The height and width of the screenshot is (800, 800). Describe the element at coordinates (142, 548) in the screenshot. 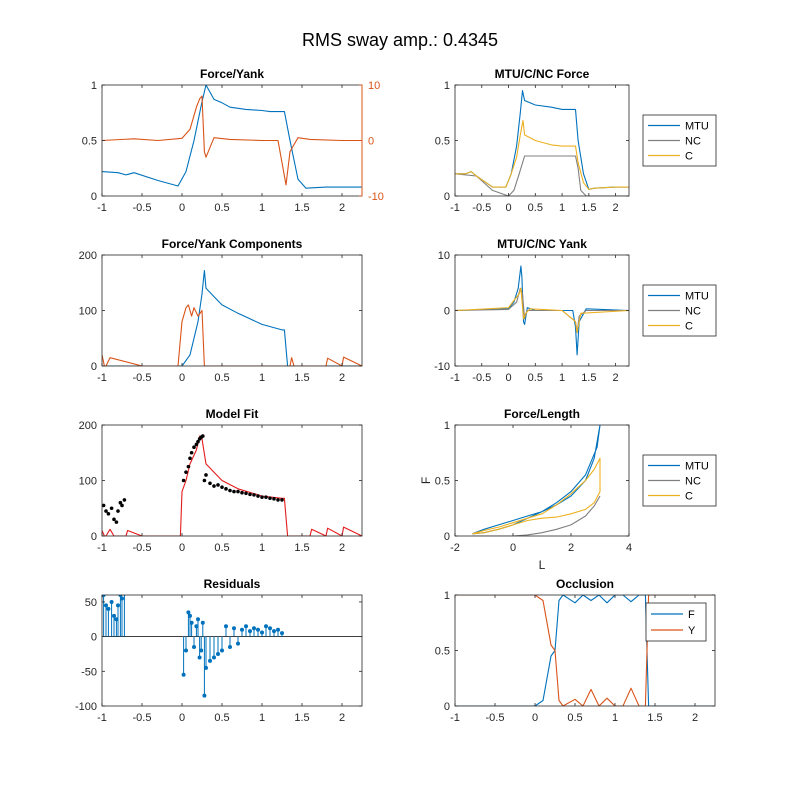

I see `x-tick-label: -0.5` at that location.